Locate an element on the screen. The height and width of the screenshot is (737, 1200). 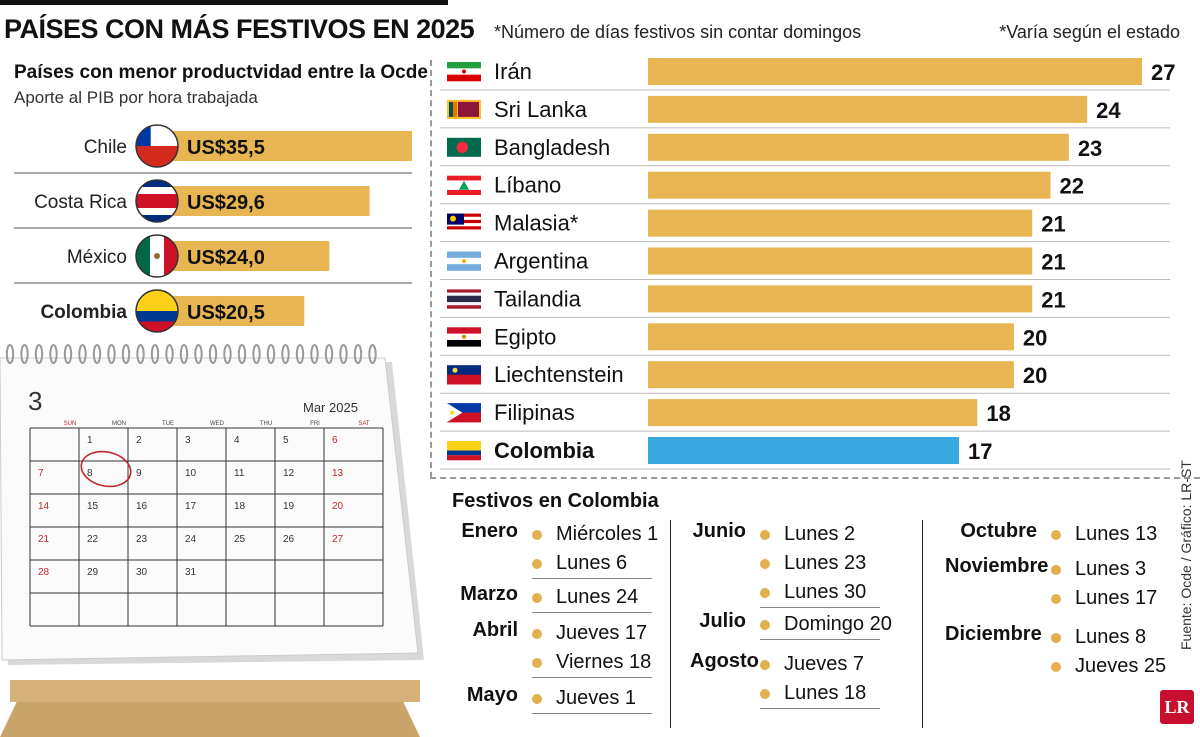
productivity-bar is located at coordinates (263, 201).